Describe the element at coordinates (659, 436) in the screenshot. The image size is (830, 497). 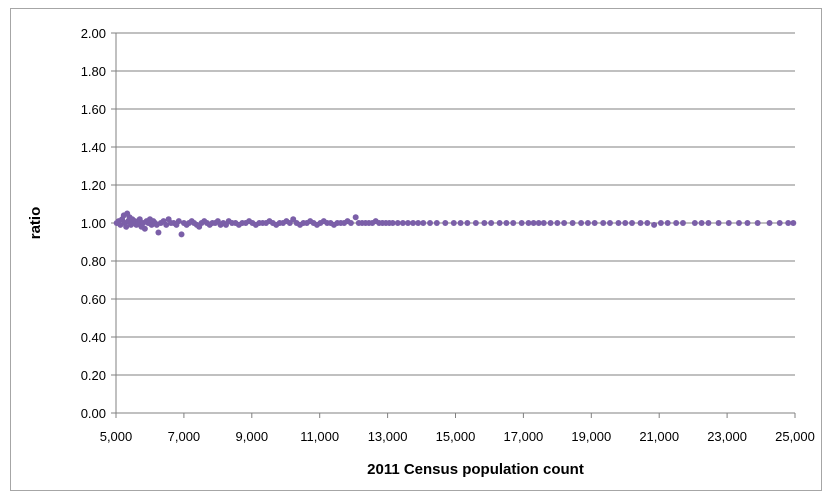
I see `x-tick-label: 21,000` at that location.